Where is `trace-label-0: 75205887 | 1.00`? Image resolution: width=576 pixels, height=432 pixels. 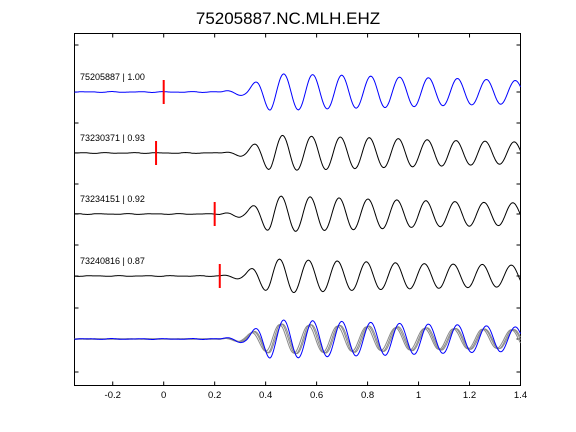 trace-label-0: 75205887 | 1.00 is located at coordinates (112, 77).